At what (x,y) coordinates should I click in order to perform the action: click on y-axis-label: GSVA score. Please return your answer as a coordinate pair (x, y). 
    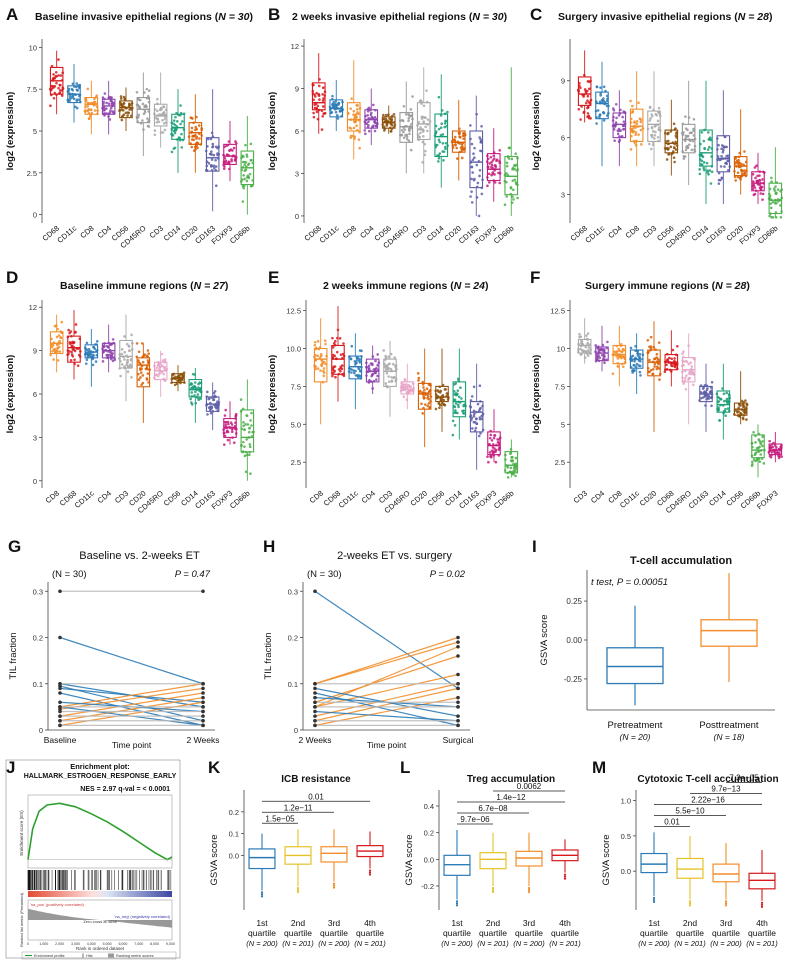
    Looking at the image, I should click on (606, 859).